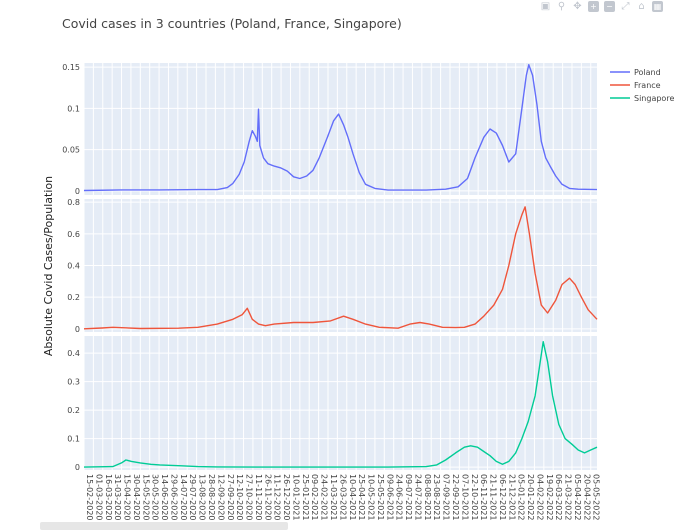 The height and width of the screenshot is (530, 698). Describe the element at coordinates (183, 497) in the screenshot. I see `x-tick-label: 14-07-2020` at that location.